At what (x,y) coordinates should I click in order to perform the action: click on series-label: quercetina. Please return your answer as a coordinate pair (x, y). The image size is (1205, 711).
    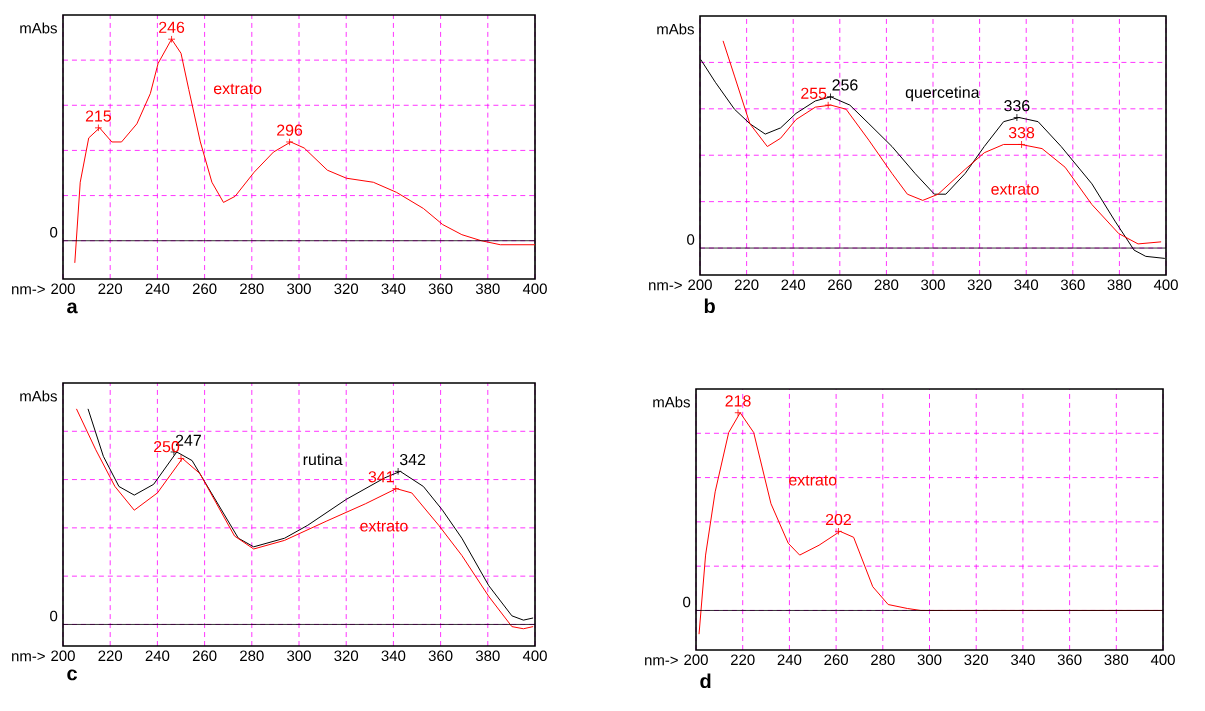
    Looking at the image, I should click on (942, 94).